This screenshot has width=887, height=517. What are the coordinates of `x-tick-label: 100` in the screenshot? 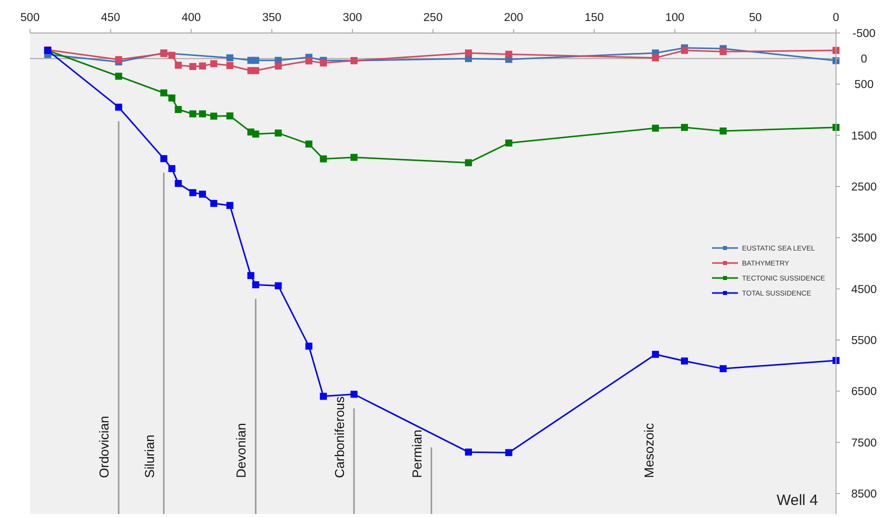 It's located at (674, 18).